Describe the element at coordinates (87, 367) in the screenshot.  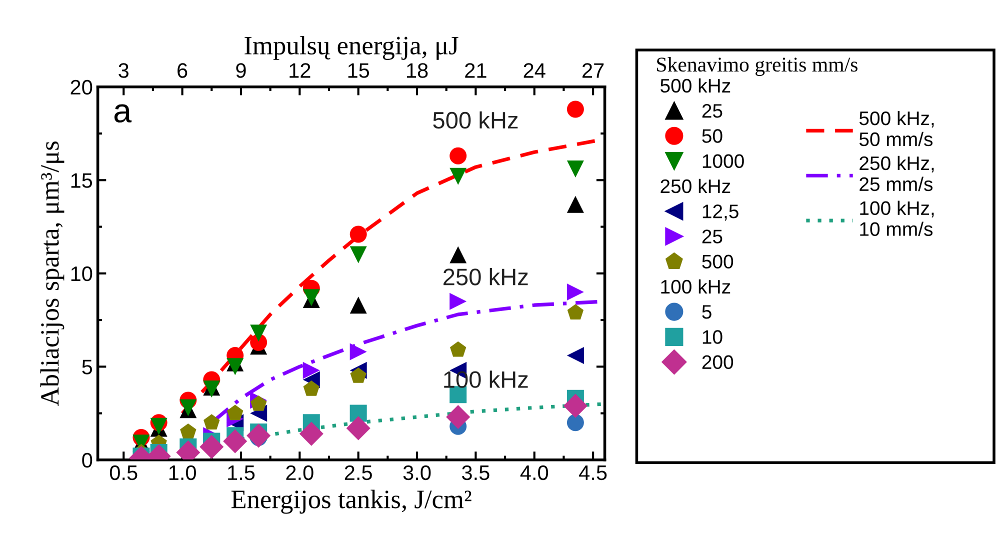
I see `y-tick-label: 5` at that location.